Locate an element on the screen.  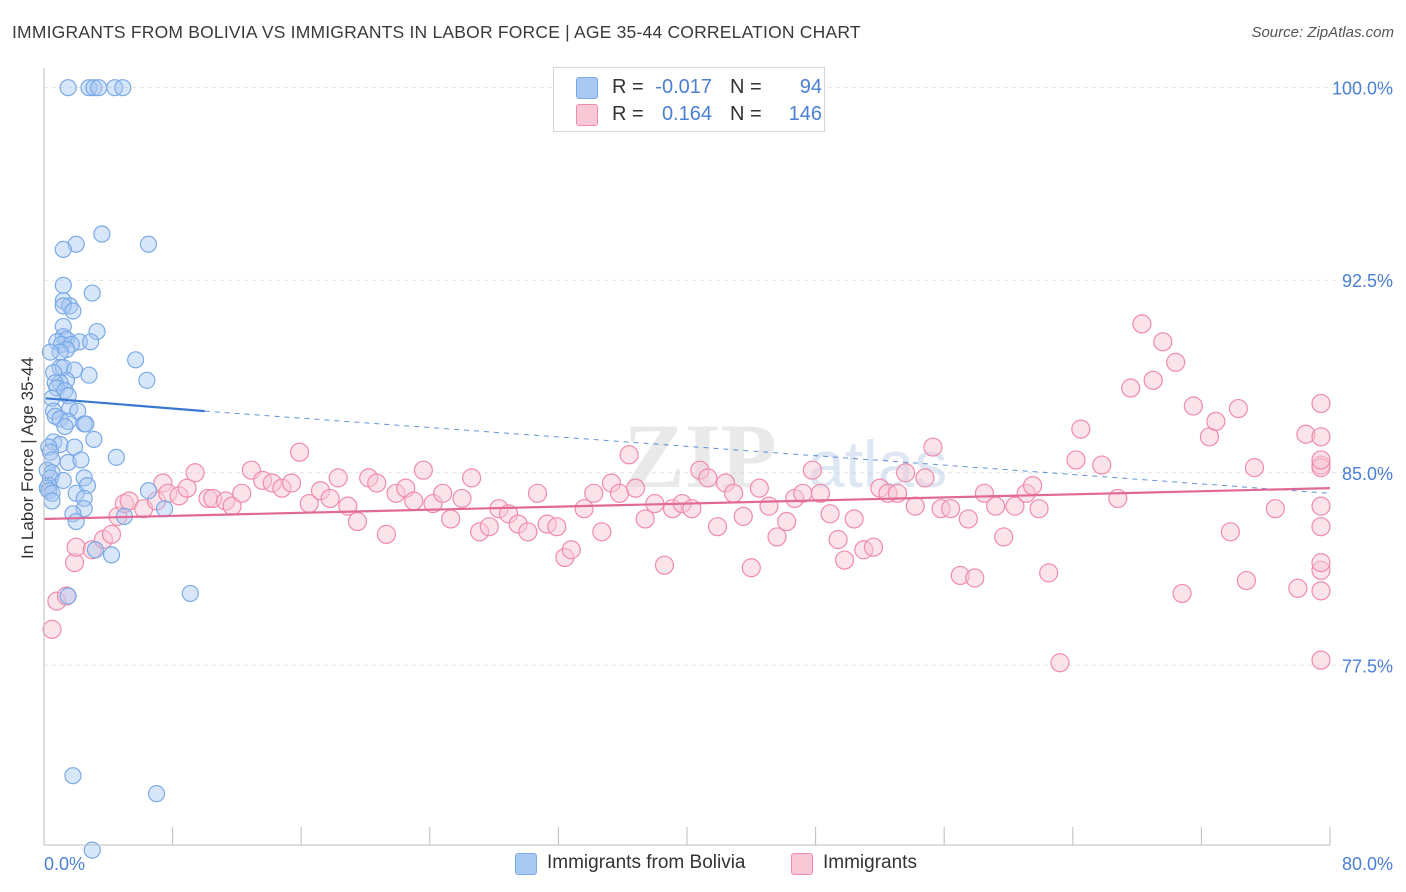
x-tick-label: 80.0% is located at coordinates (1367, 864).